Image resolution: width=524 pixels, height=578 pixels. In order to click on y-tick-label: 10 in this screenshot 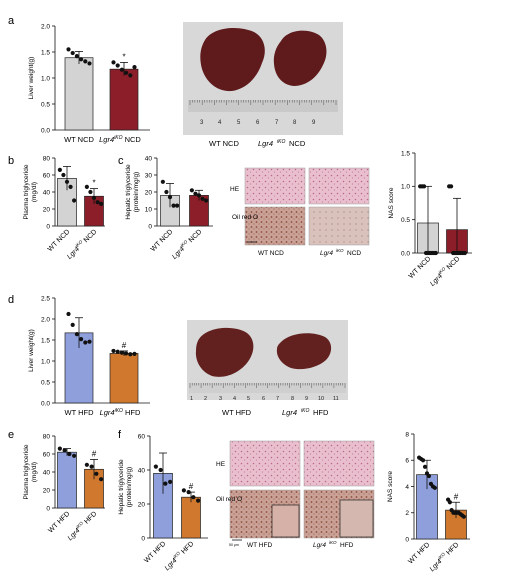, I will do `click(149, 209)`.